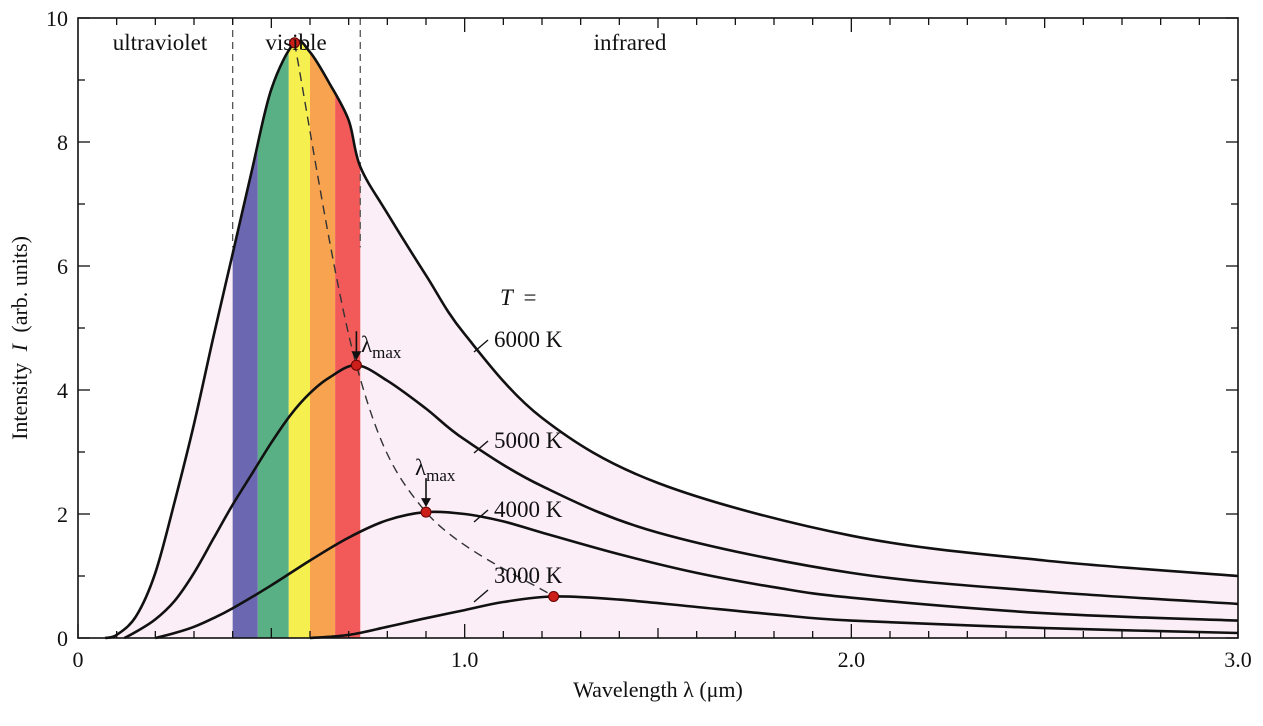 The image size is (1263, 726). What do you see at coordinates (62, 638) in the screenshot?
I see `y-tick-label: 0` at bounding box center [62, 638].